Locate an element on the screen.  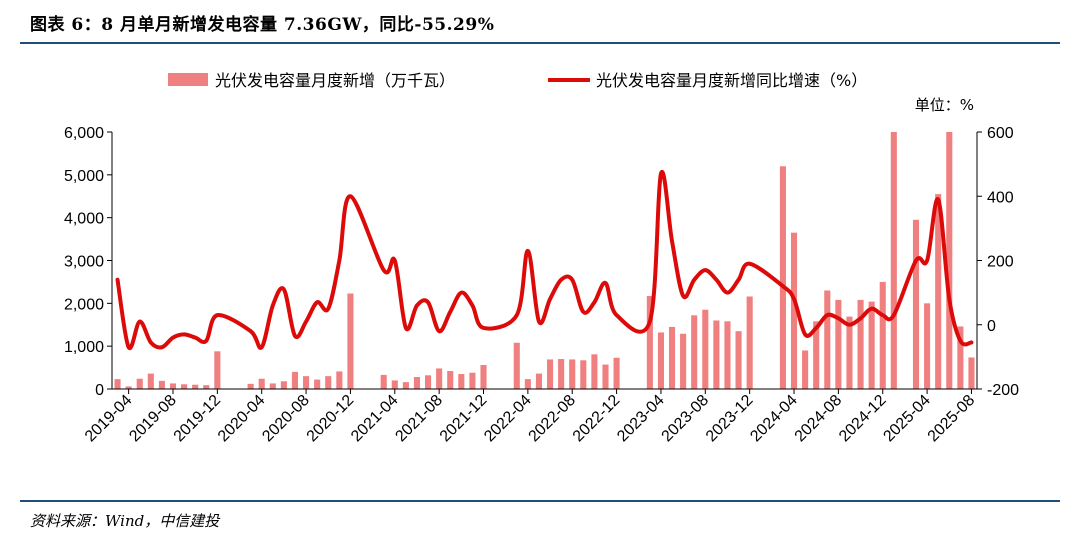
legend-bar-label: 光伏发电容量月度新增（万千瓦） is located at coordinates (335, 80).